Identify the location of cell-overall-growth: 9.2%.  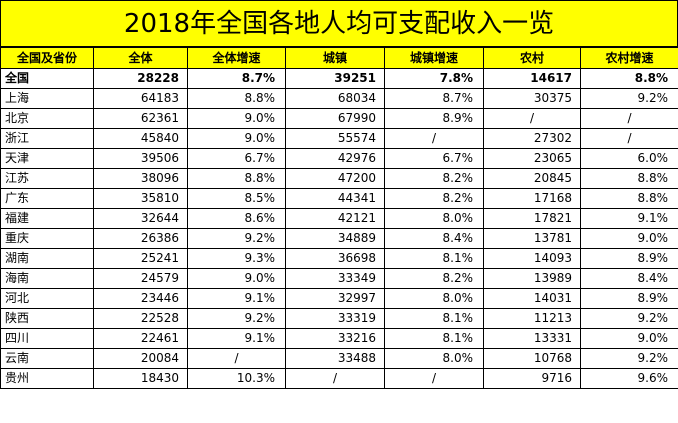
(236, 318).